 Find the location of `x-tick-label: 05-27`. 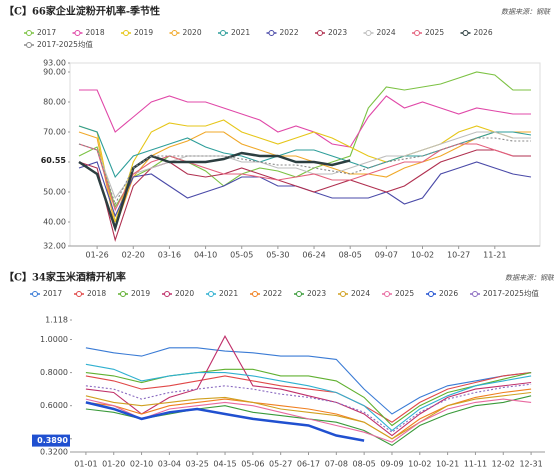

x-tick-label: 05-27 is located at coordinates (280, 464).